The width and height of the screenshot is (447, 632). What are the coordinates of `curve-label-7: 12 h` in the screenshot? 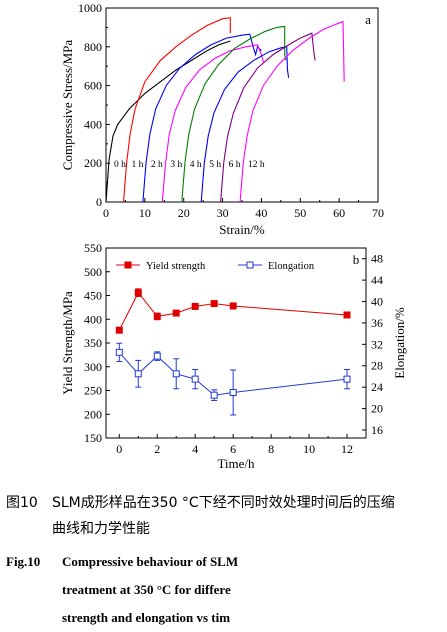 It's located at (256, 165).